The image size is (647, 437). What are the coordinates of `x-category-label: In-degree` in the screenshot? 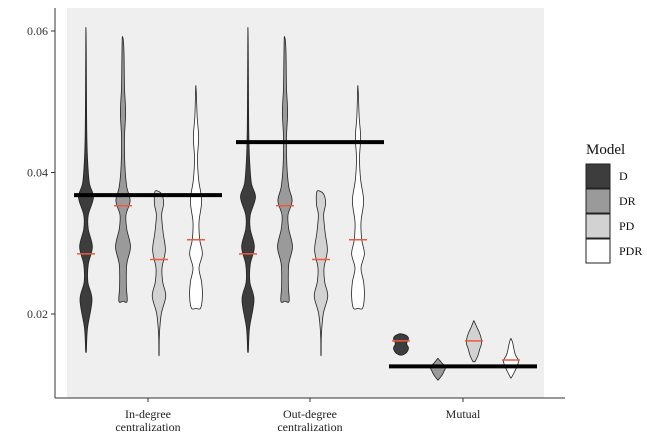 It's located at (148, 414).